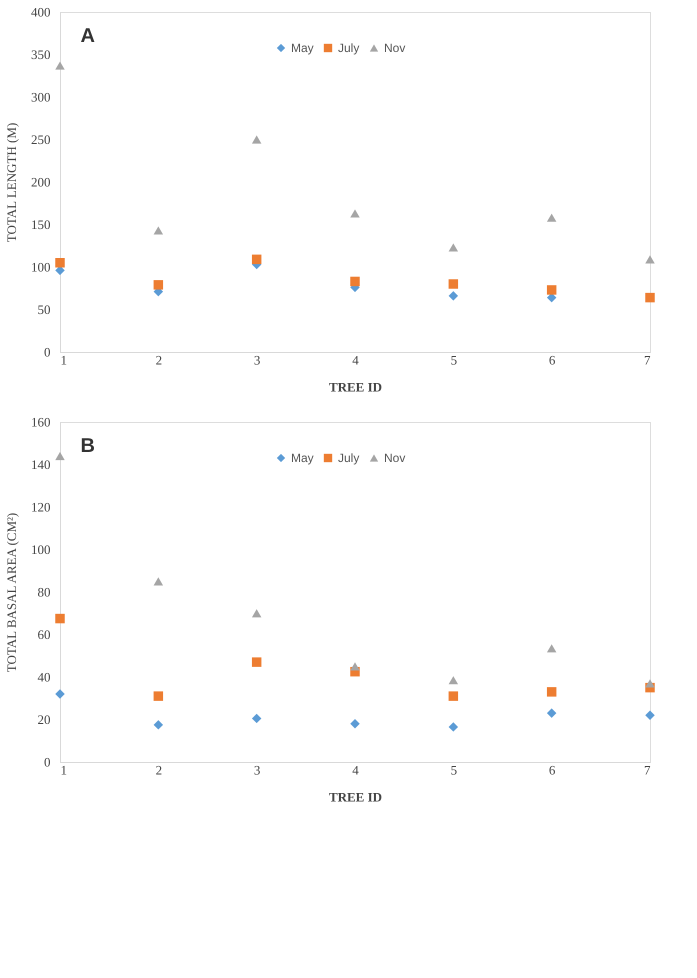 The height and width of the screenshot is (978, 697). I want to click on text: A, so click(87, 36).